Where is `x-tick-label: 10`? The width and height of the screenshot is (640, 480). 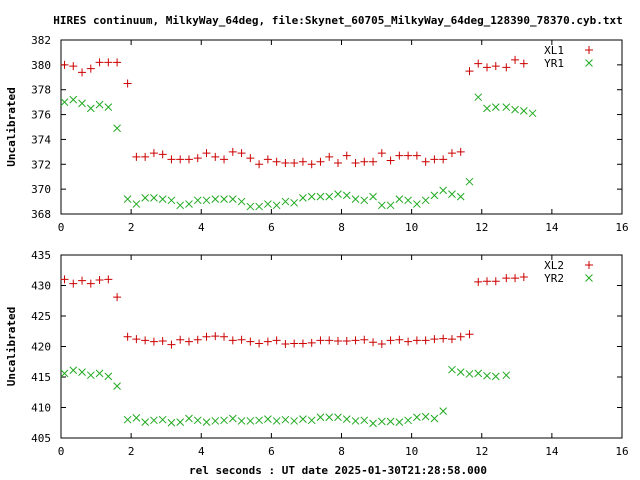
x-tick-label: 10 is located at coordinates (411, 451).